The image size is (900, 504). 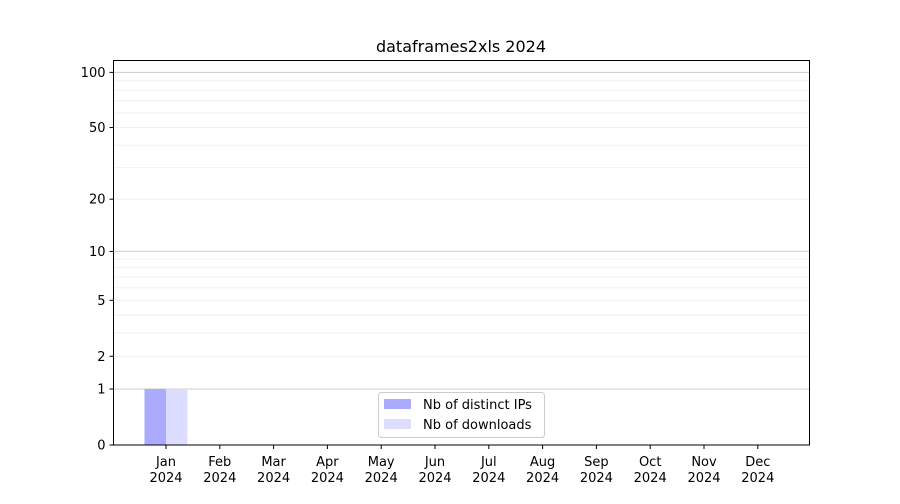 I want to click on y-tick-label: 10, so click(x=97, y=252).